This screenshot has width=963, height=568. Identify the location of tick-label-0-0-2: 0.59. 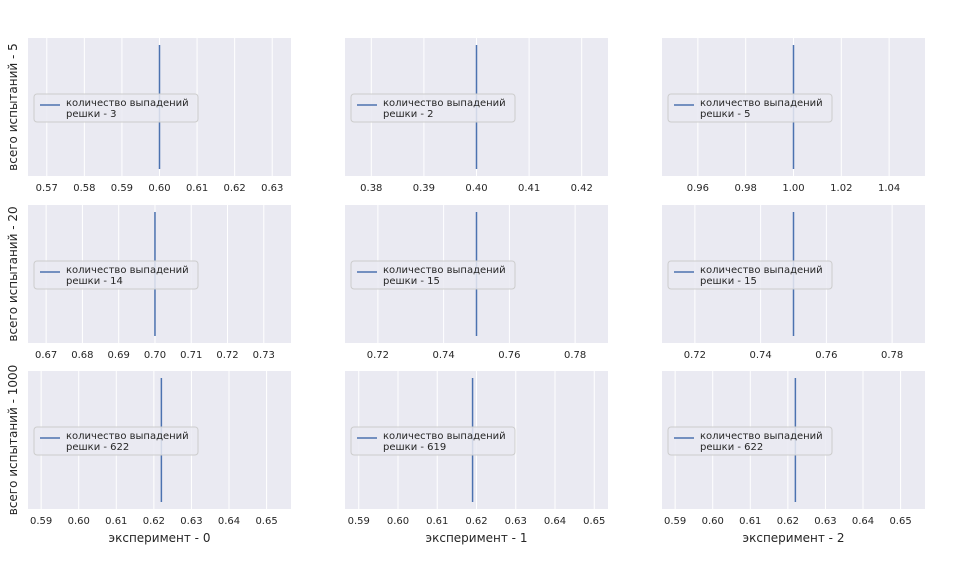
(122, 188).